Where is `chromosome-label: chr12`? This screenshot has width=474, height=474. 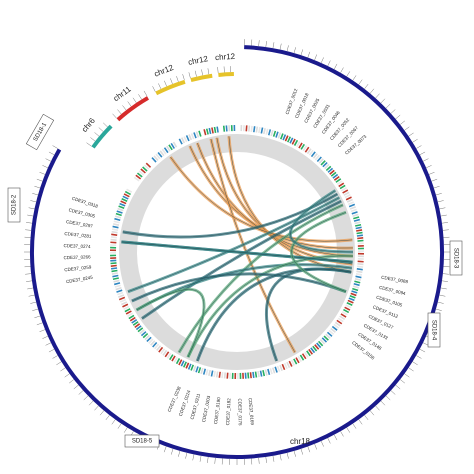 chromosome-label: chr12 is located at coordinates (164, 71).